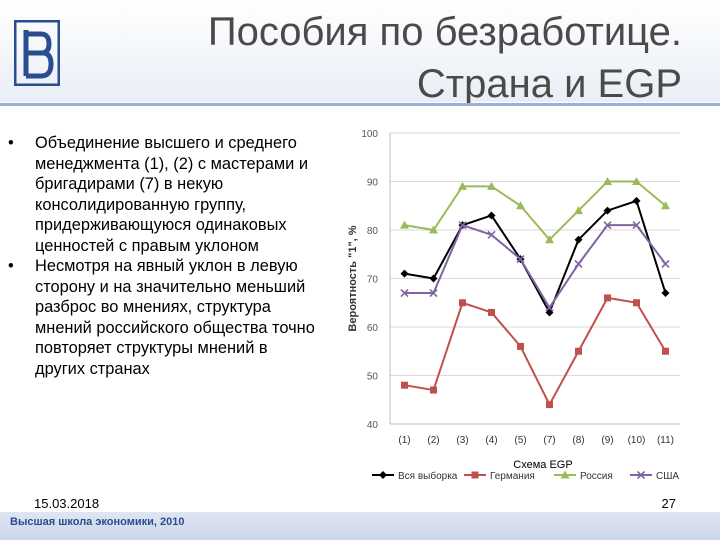 Image resolution: width=720 pixels, height=540 pixels. I want to click on title-line-1: Пособия по безработице., so click(444, 32).